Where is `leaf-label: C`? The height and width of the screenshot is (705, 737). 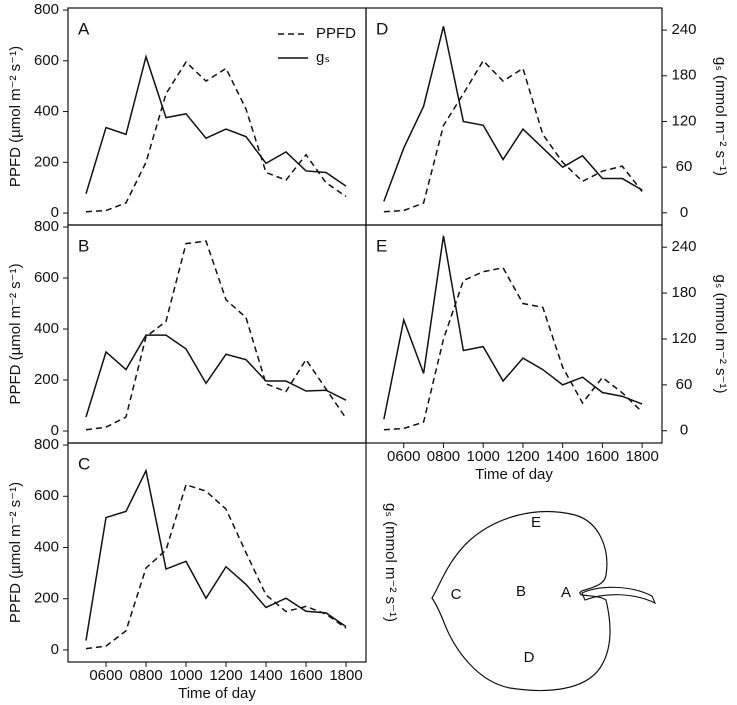
leaf-label: C is located at coordinates (456, 594).